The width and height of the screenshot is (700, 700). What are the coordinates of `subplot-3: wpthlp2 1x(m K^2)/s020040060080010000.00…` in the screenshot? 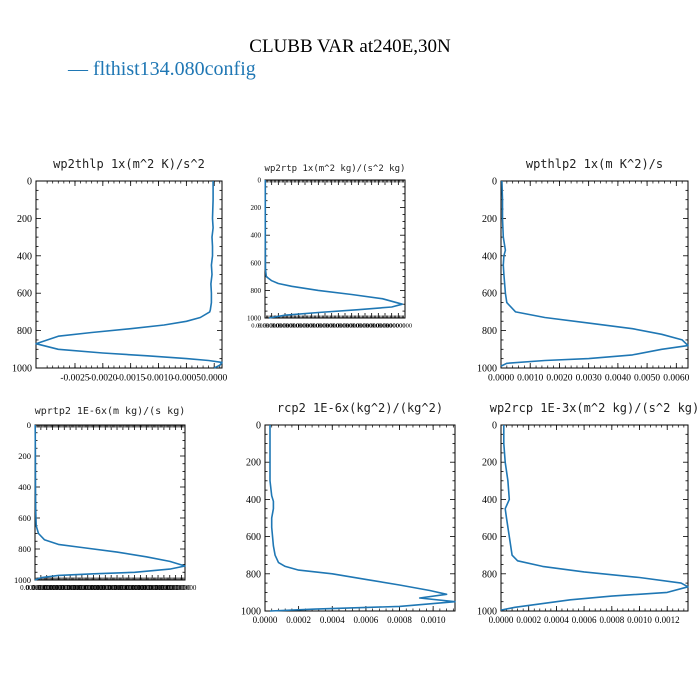 It's located at (583, 270).